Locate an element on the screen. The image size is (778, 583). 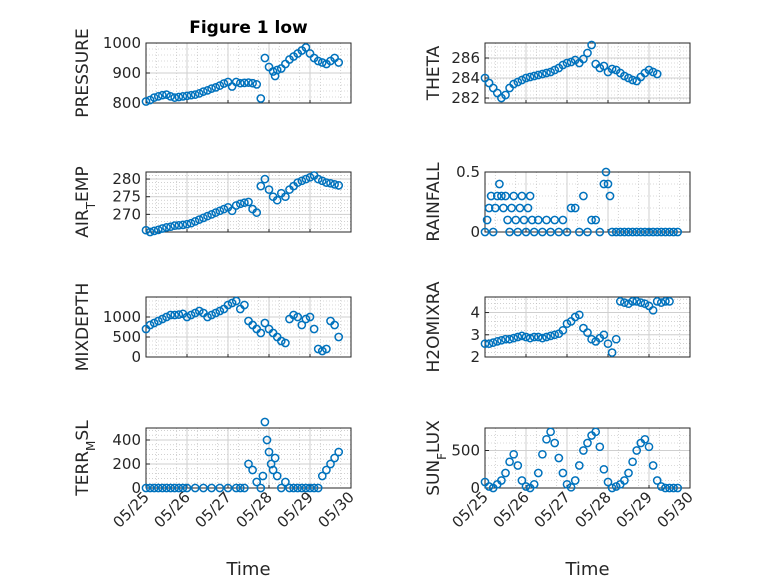
x-tick-label: 05/30 is located at coordinates (675, 509).